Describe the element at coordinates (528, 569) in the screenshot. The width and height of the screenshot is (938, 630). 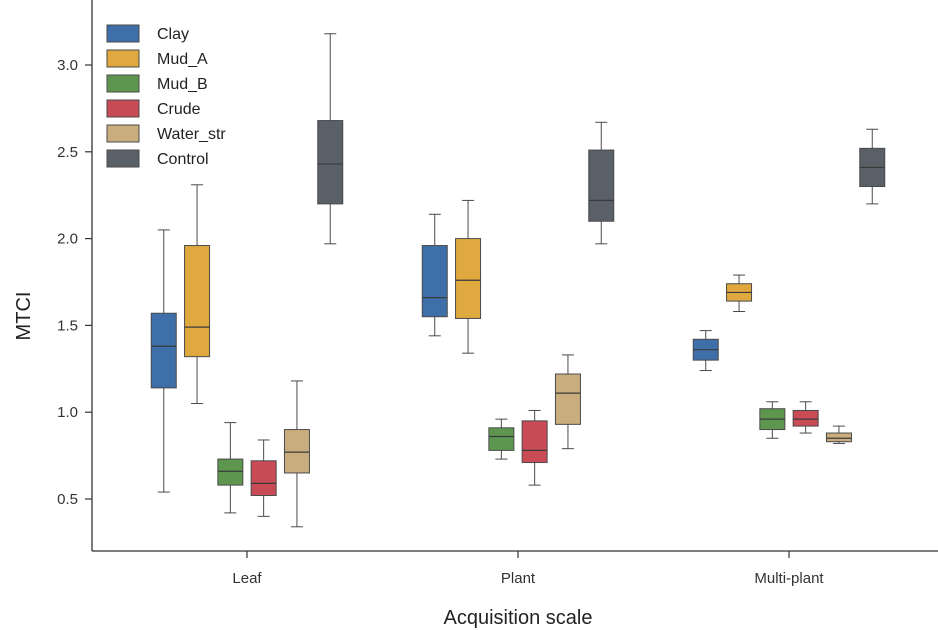
I see `x-ticks: Leaf Plant Multi-plant` at that location.